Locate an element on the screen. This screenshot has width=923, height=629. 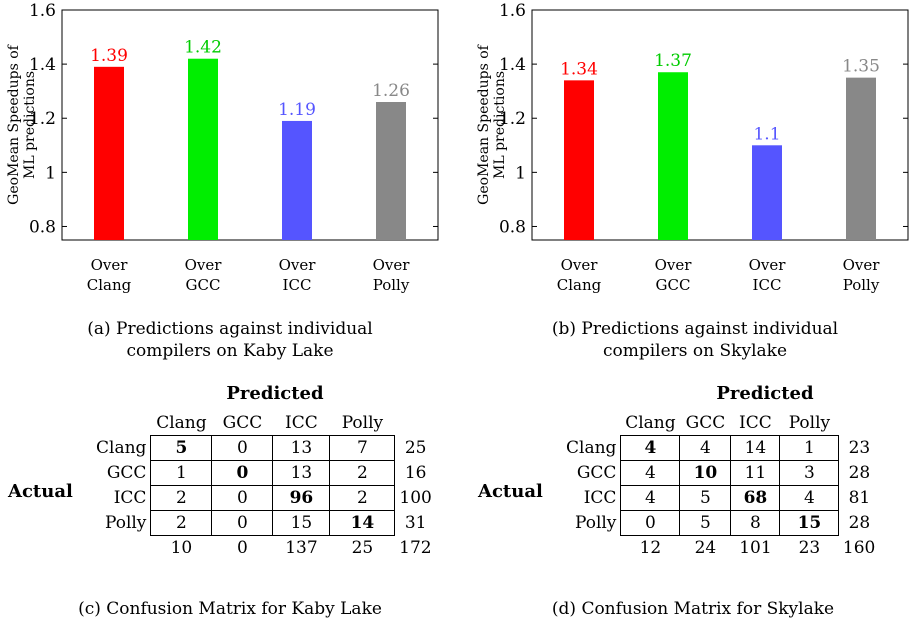
matrix-d-col-total: 24 is located at coordinates (705, 548).